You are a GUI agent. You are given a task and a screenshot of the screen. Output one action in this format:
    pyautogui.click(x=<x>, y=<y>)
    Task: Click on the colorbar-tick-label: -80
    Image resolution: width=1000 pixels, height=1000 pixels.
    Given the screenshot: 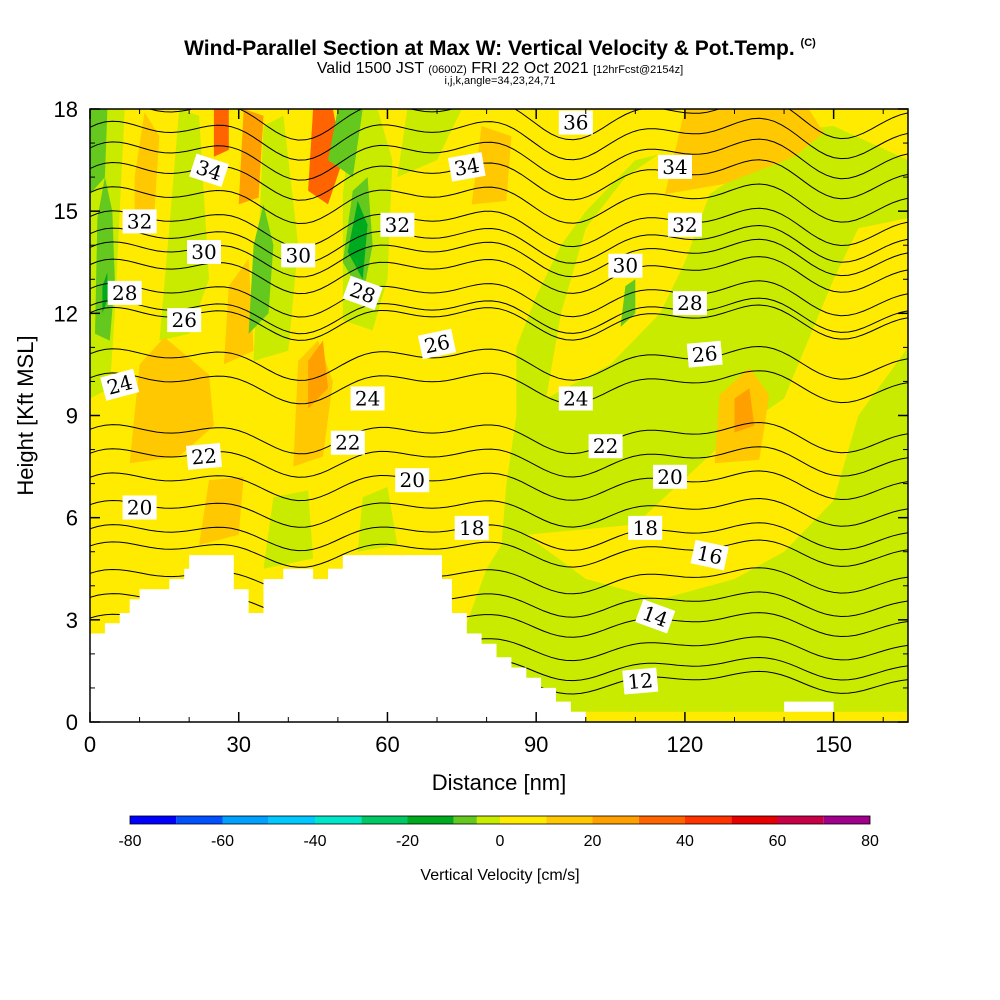 What is the action you would take?
    pyautogui.click(x=129, y=841)
    